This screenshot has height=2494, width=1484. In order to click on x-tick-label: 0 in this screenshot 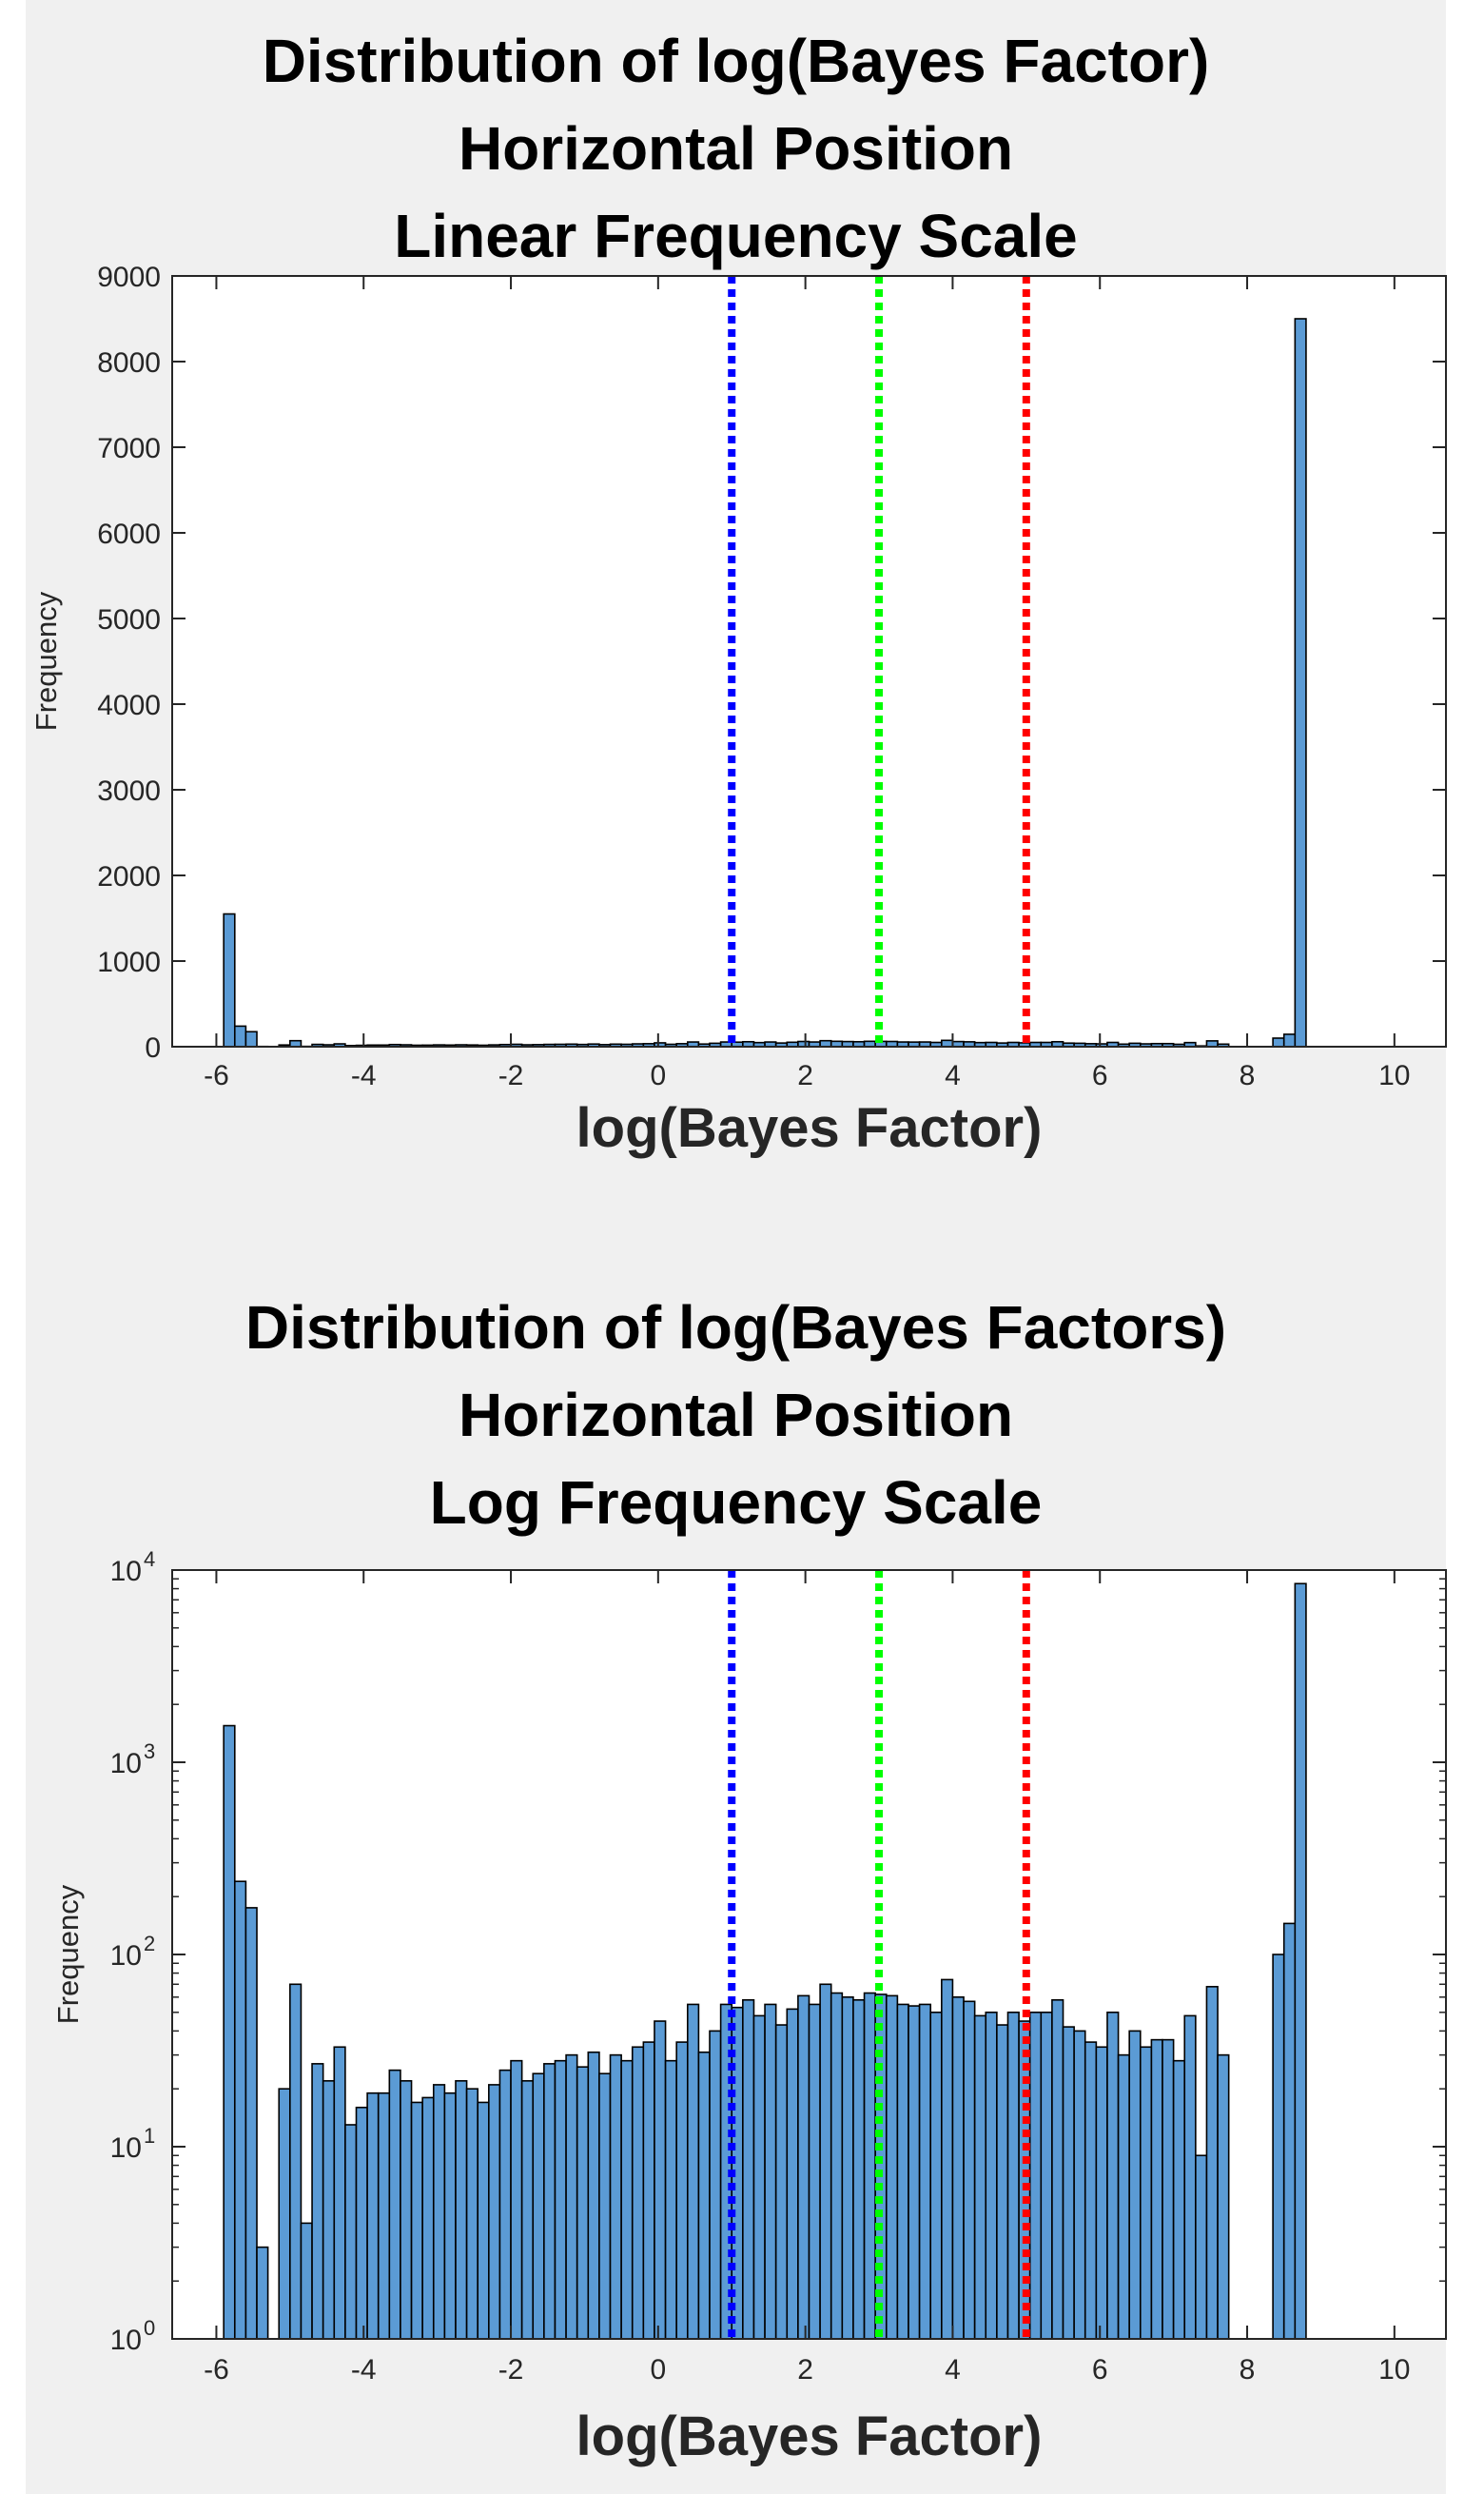, I will do `click(658, 2370)`.